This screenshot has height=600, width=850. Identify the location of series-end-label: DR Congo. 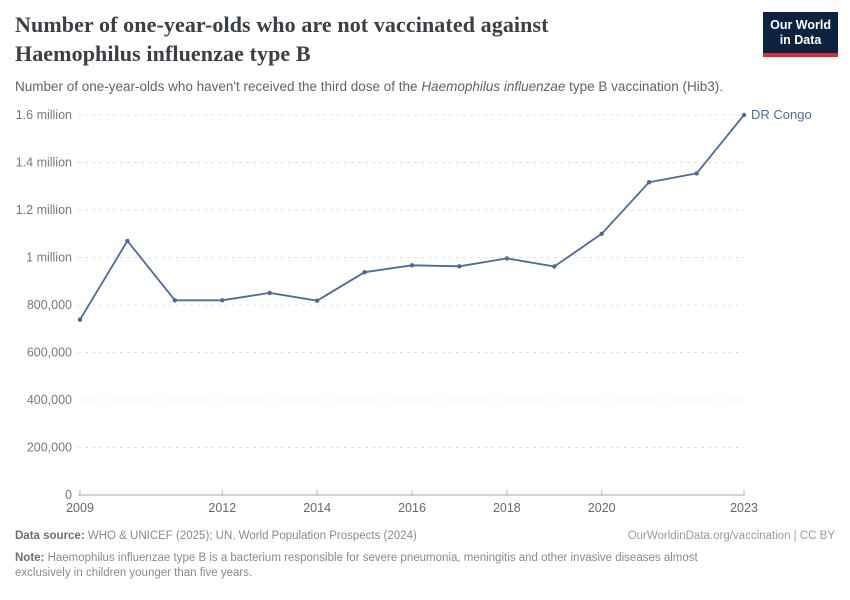
(781, 114).